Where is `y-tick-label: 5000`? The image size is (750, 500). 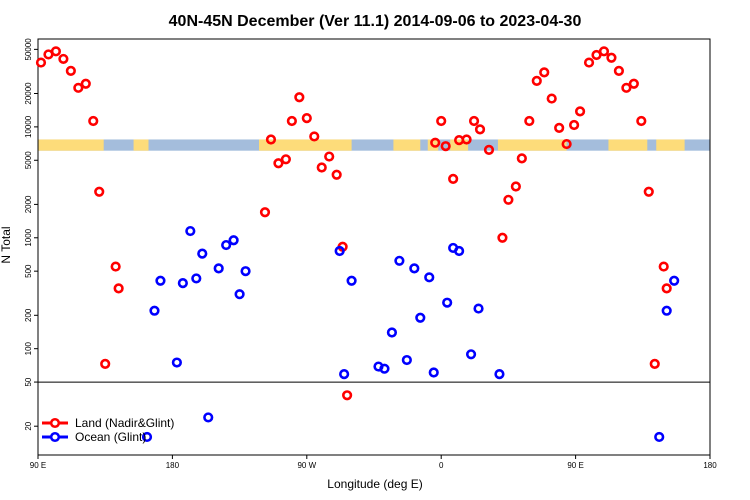
y-tick-label: 5000 is located at coordinates (28, 160).